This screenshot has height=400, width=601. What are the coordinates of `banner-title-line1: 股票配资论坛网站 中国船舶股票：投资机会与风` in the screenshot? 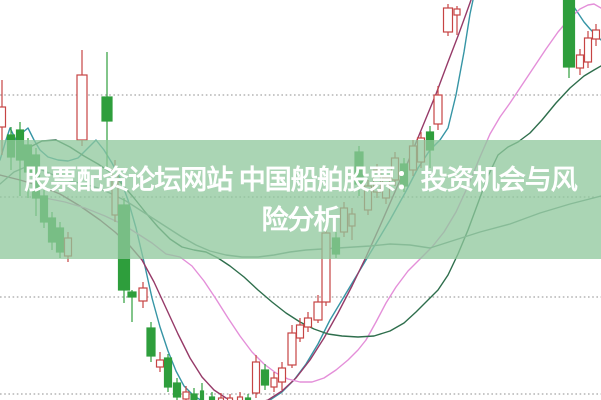 It's located at (301, 179).